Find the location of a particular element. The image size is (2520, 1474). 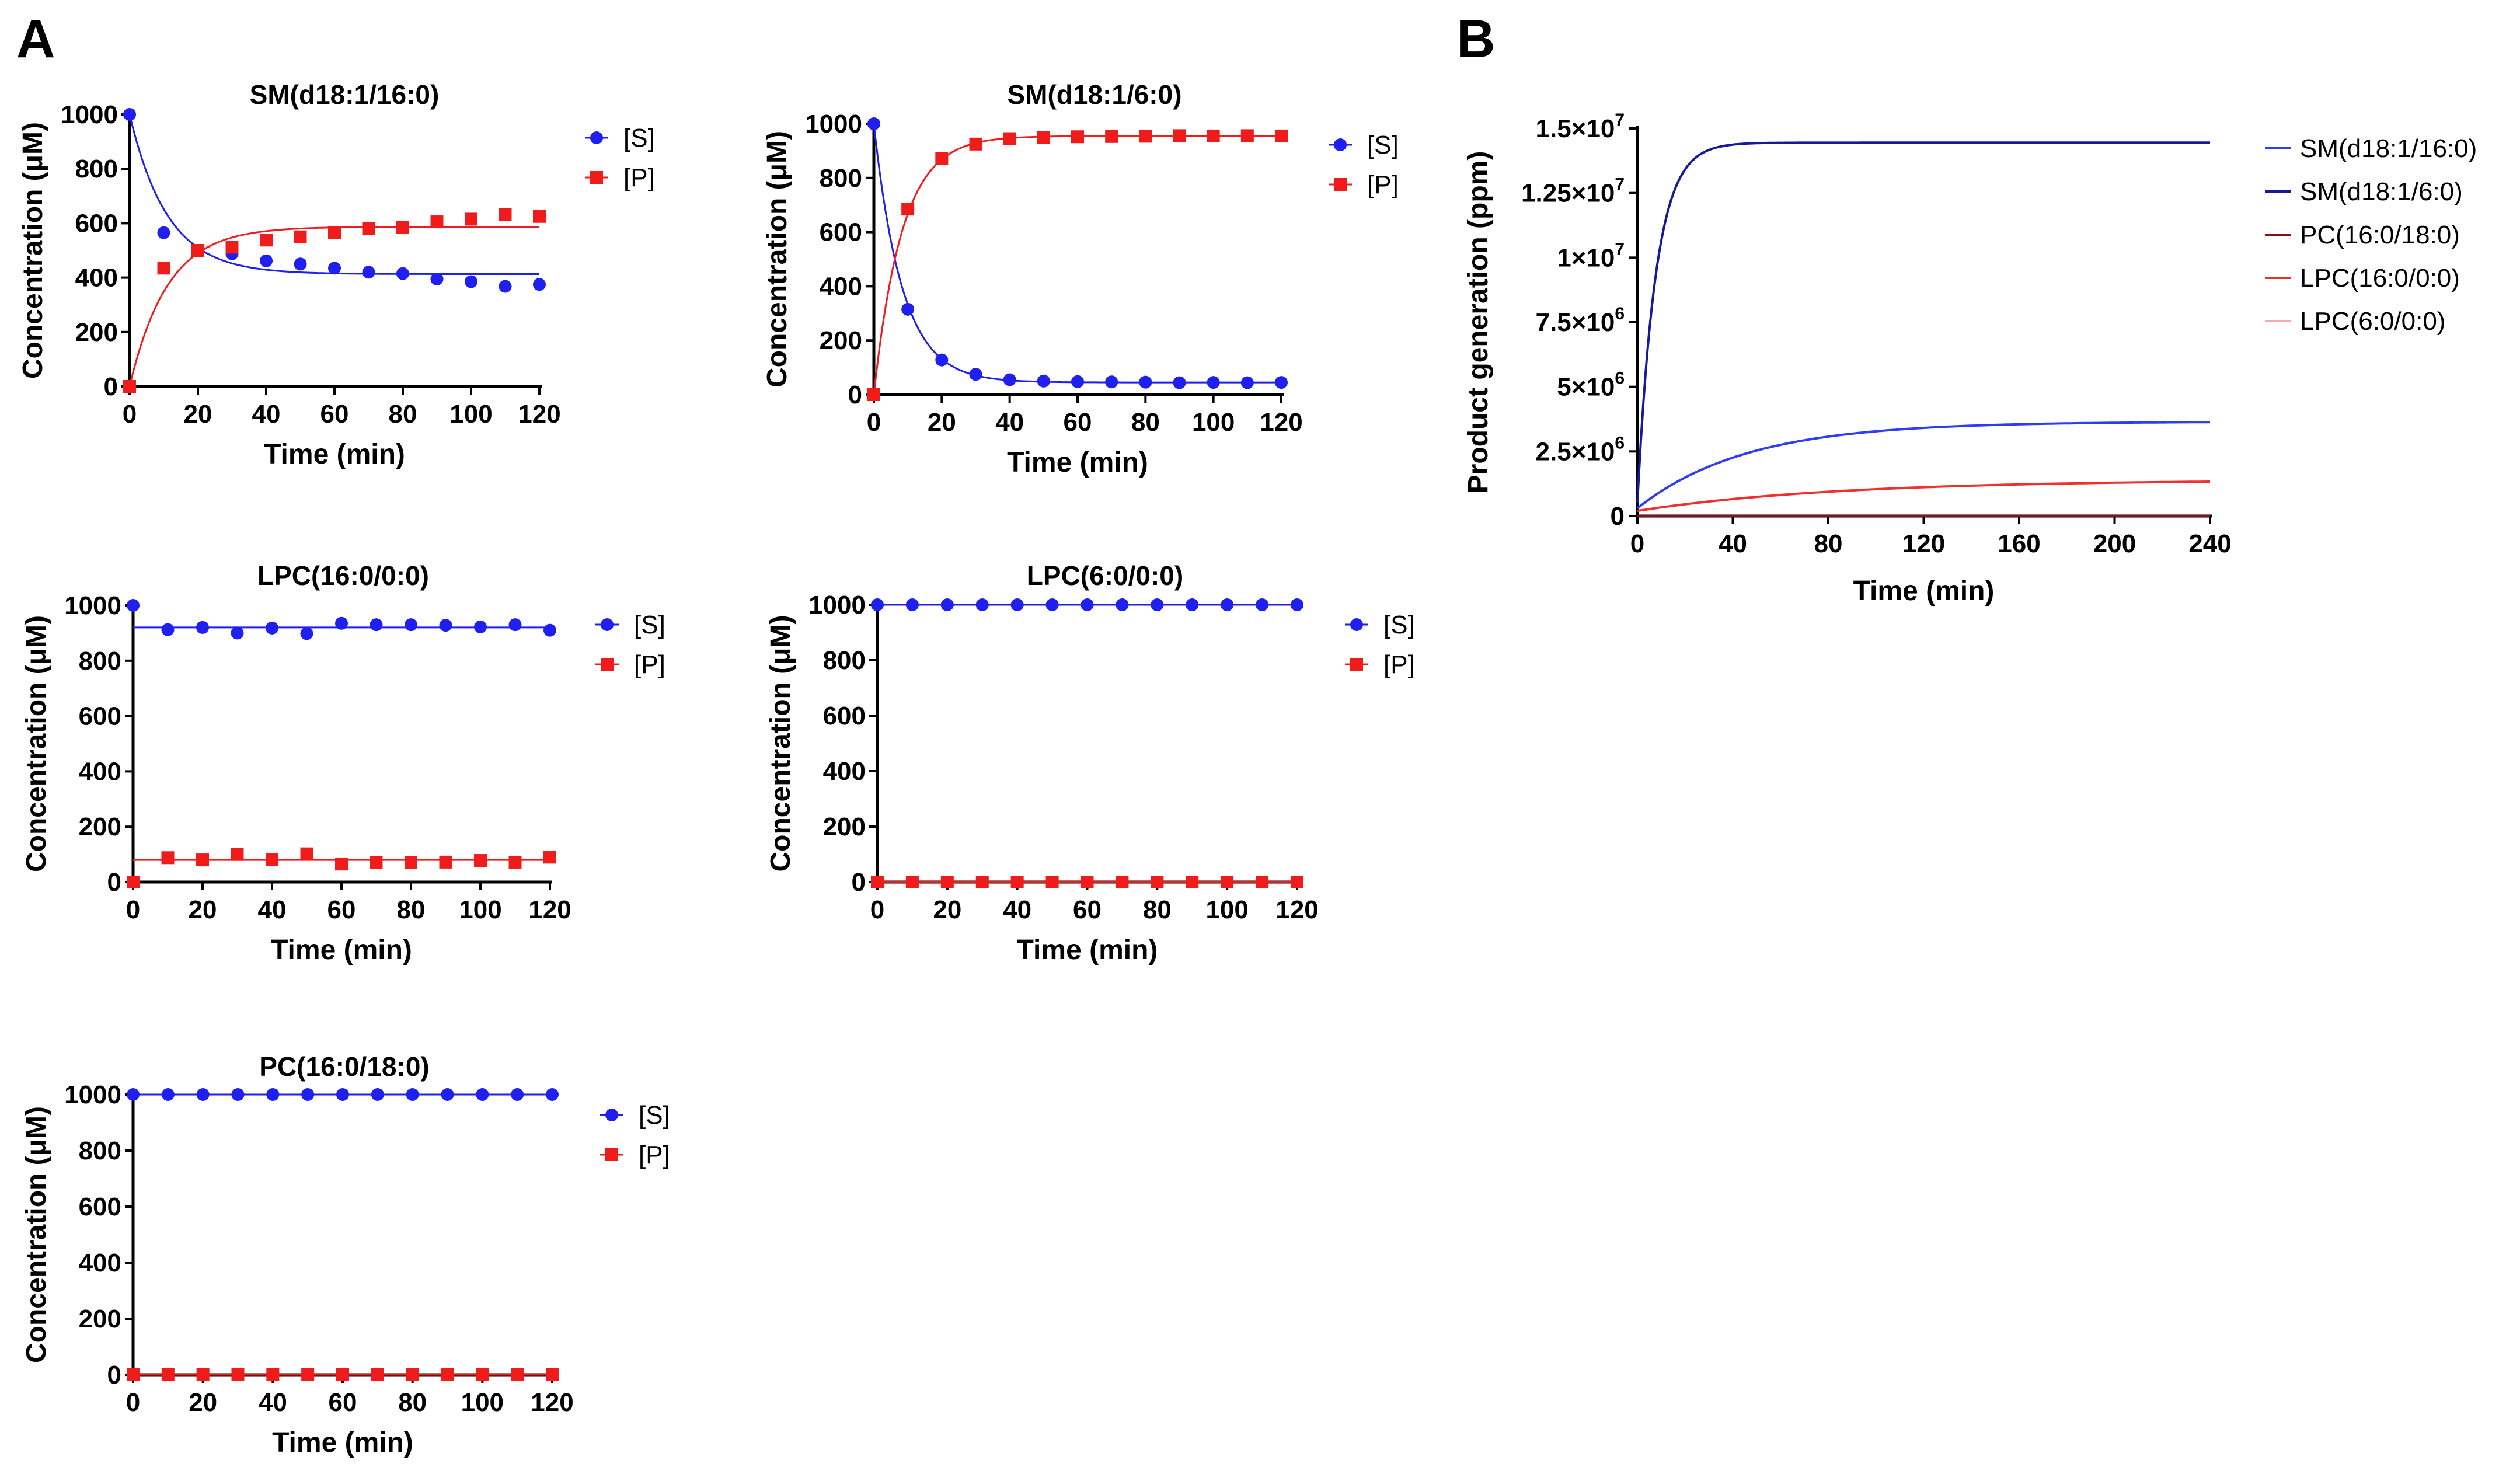

chart-title: SM(d18:1/6:0) is located at coordinates (1094, 94).